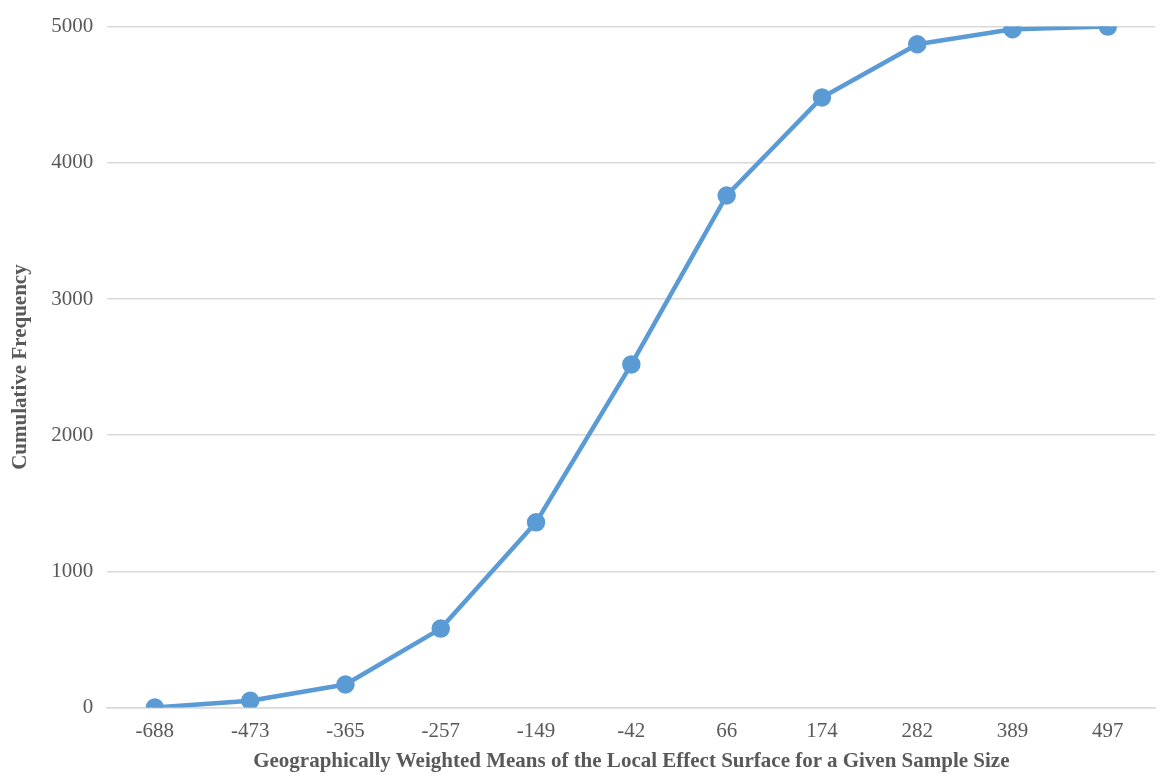 The height and width of the screenshot is (782, 1167). I want to click on x-tick-label: 174, so click(822, 729).